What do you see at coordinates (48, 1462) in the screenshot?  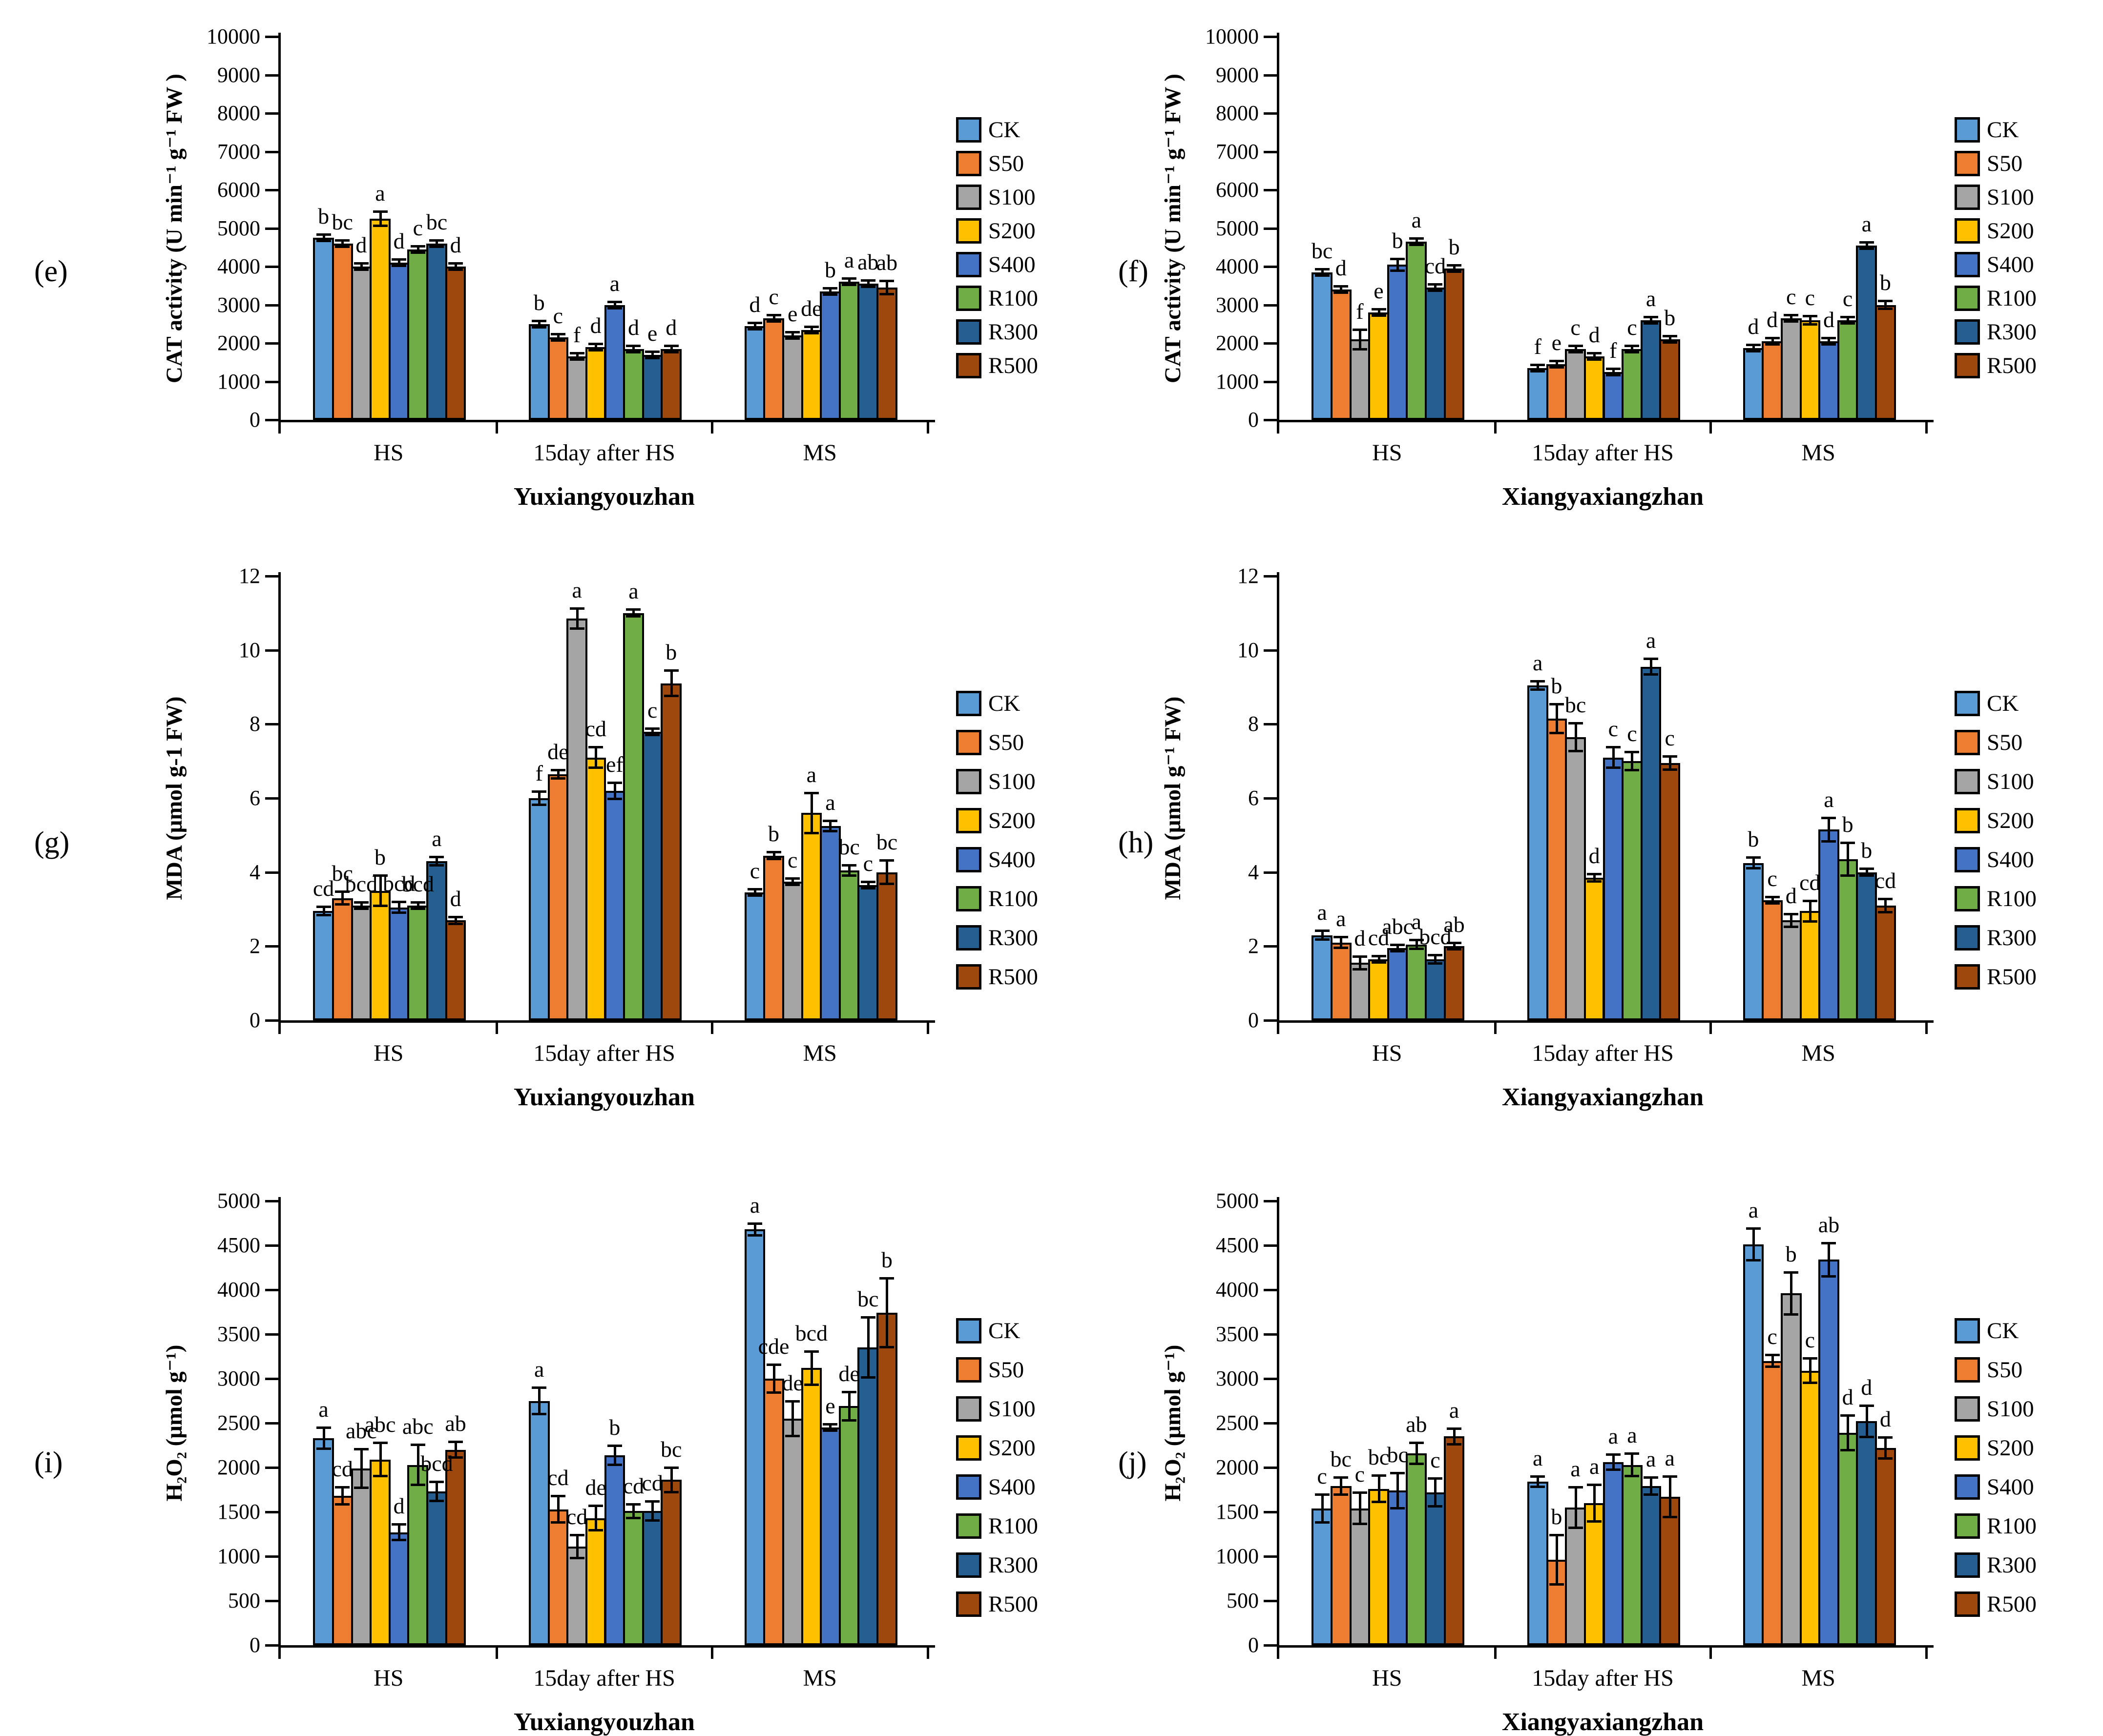 I see `panel-letter: (i)` at bounding box center [48, 1462].